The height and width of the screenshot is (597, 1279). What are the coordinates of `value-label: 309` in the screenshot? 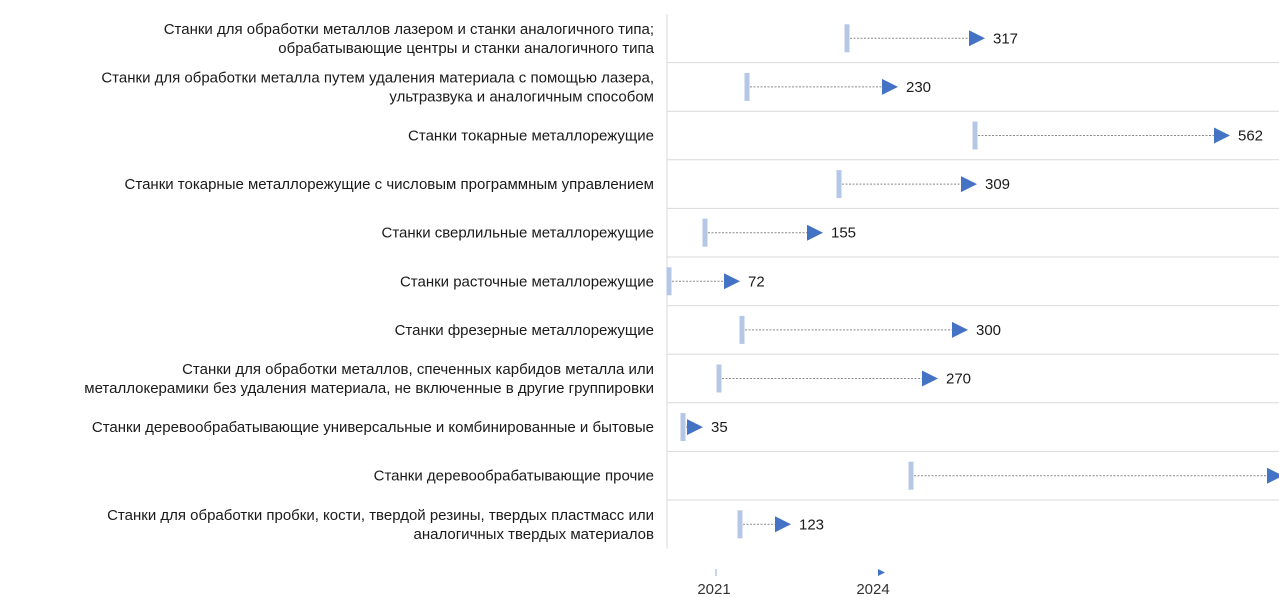 It's located at (997, 184).